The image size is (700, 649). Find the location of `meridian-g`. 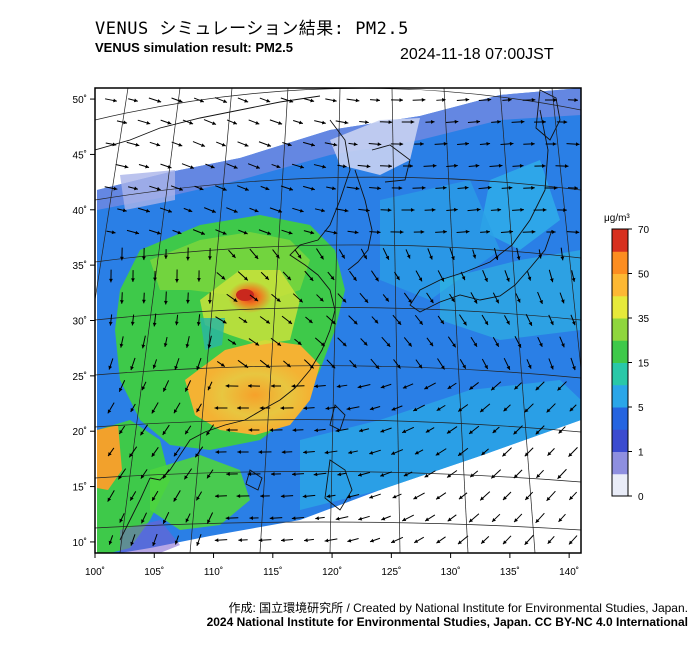

meridian-g is located at coordinates (456, 320).